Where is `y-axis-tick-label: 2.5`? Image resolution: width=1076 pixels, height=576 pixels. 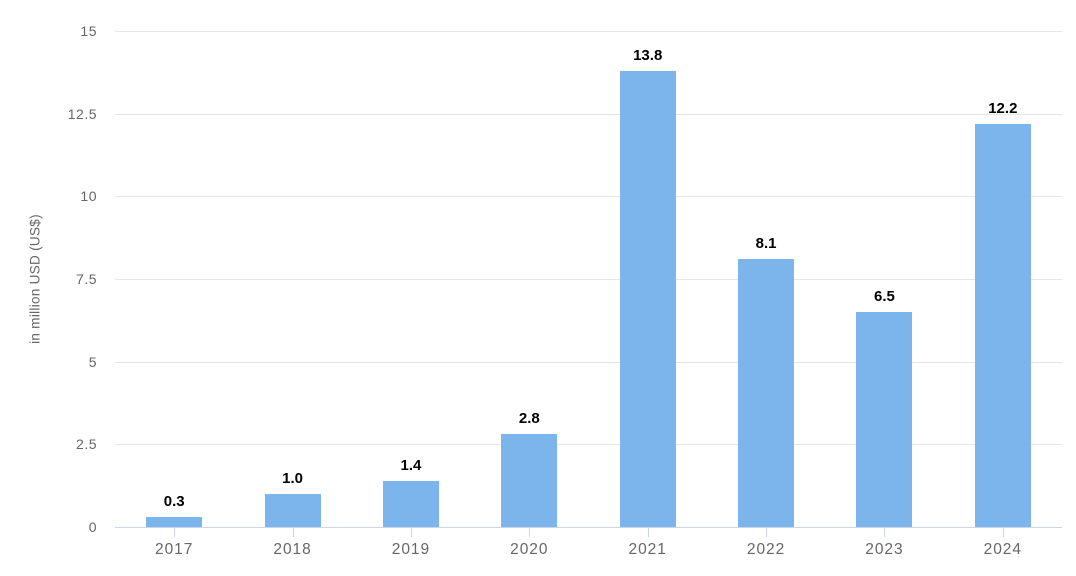
y-axis-tick-label: 2.5 is located at coordinates (86, 444).